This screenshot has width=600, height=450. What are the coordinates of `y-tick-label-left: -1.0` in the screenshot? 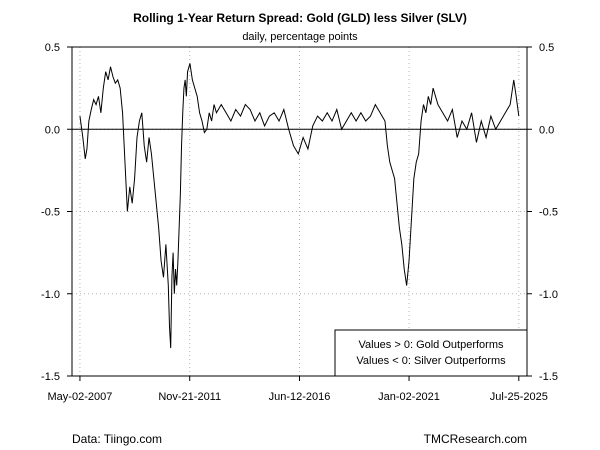 It's located at (50, 295).